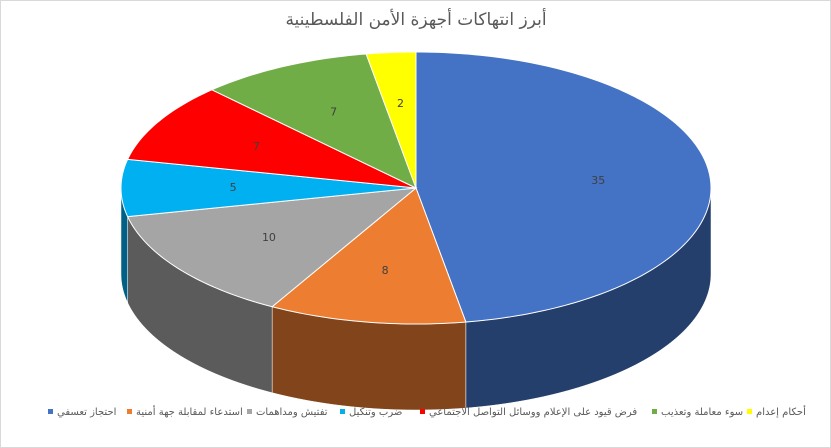  I want to click on data-label: 2, so click(400, 103).